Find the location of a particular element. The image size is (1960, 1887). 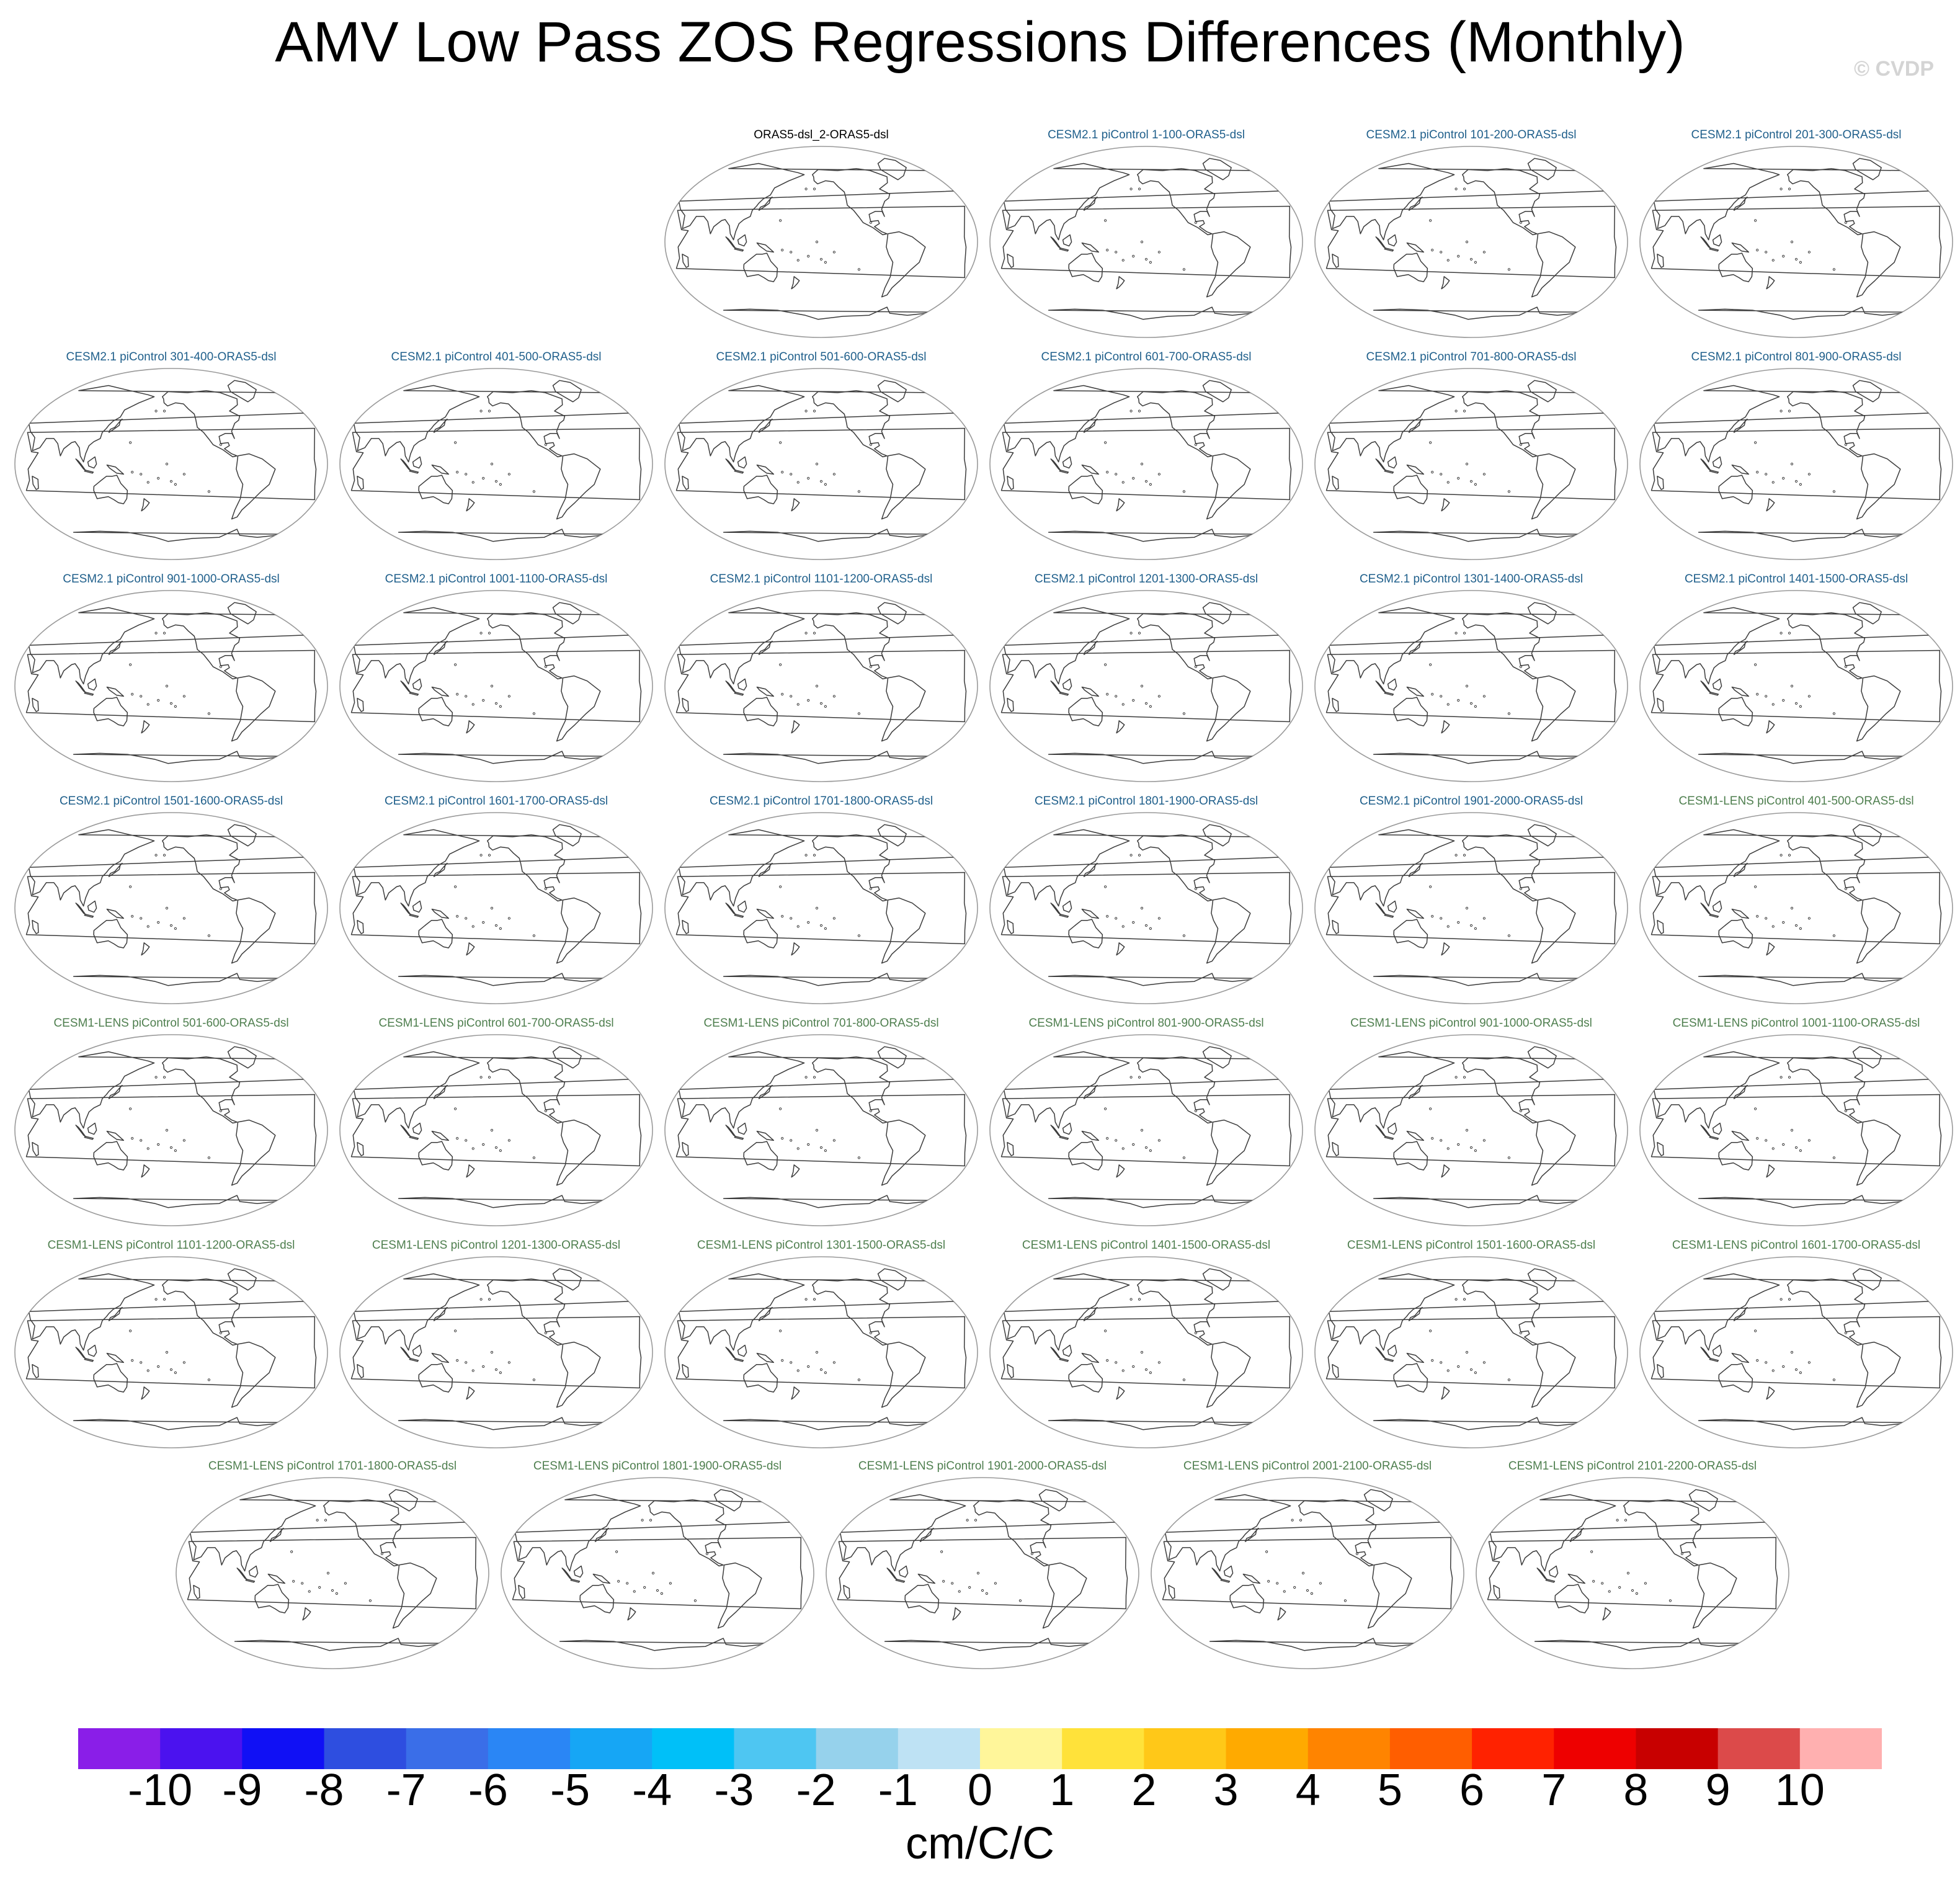

map-panel: CESM1-LENS piControl 901-1000-ORAS5-dsl is located at coordinates (1471, 1121).